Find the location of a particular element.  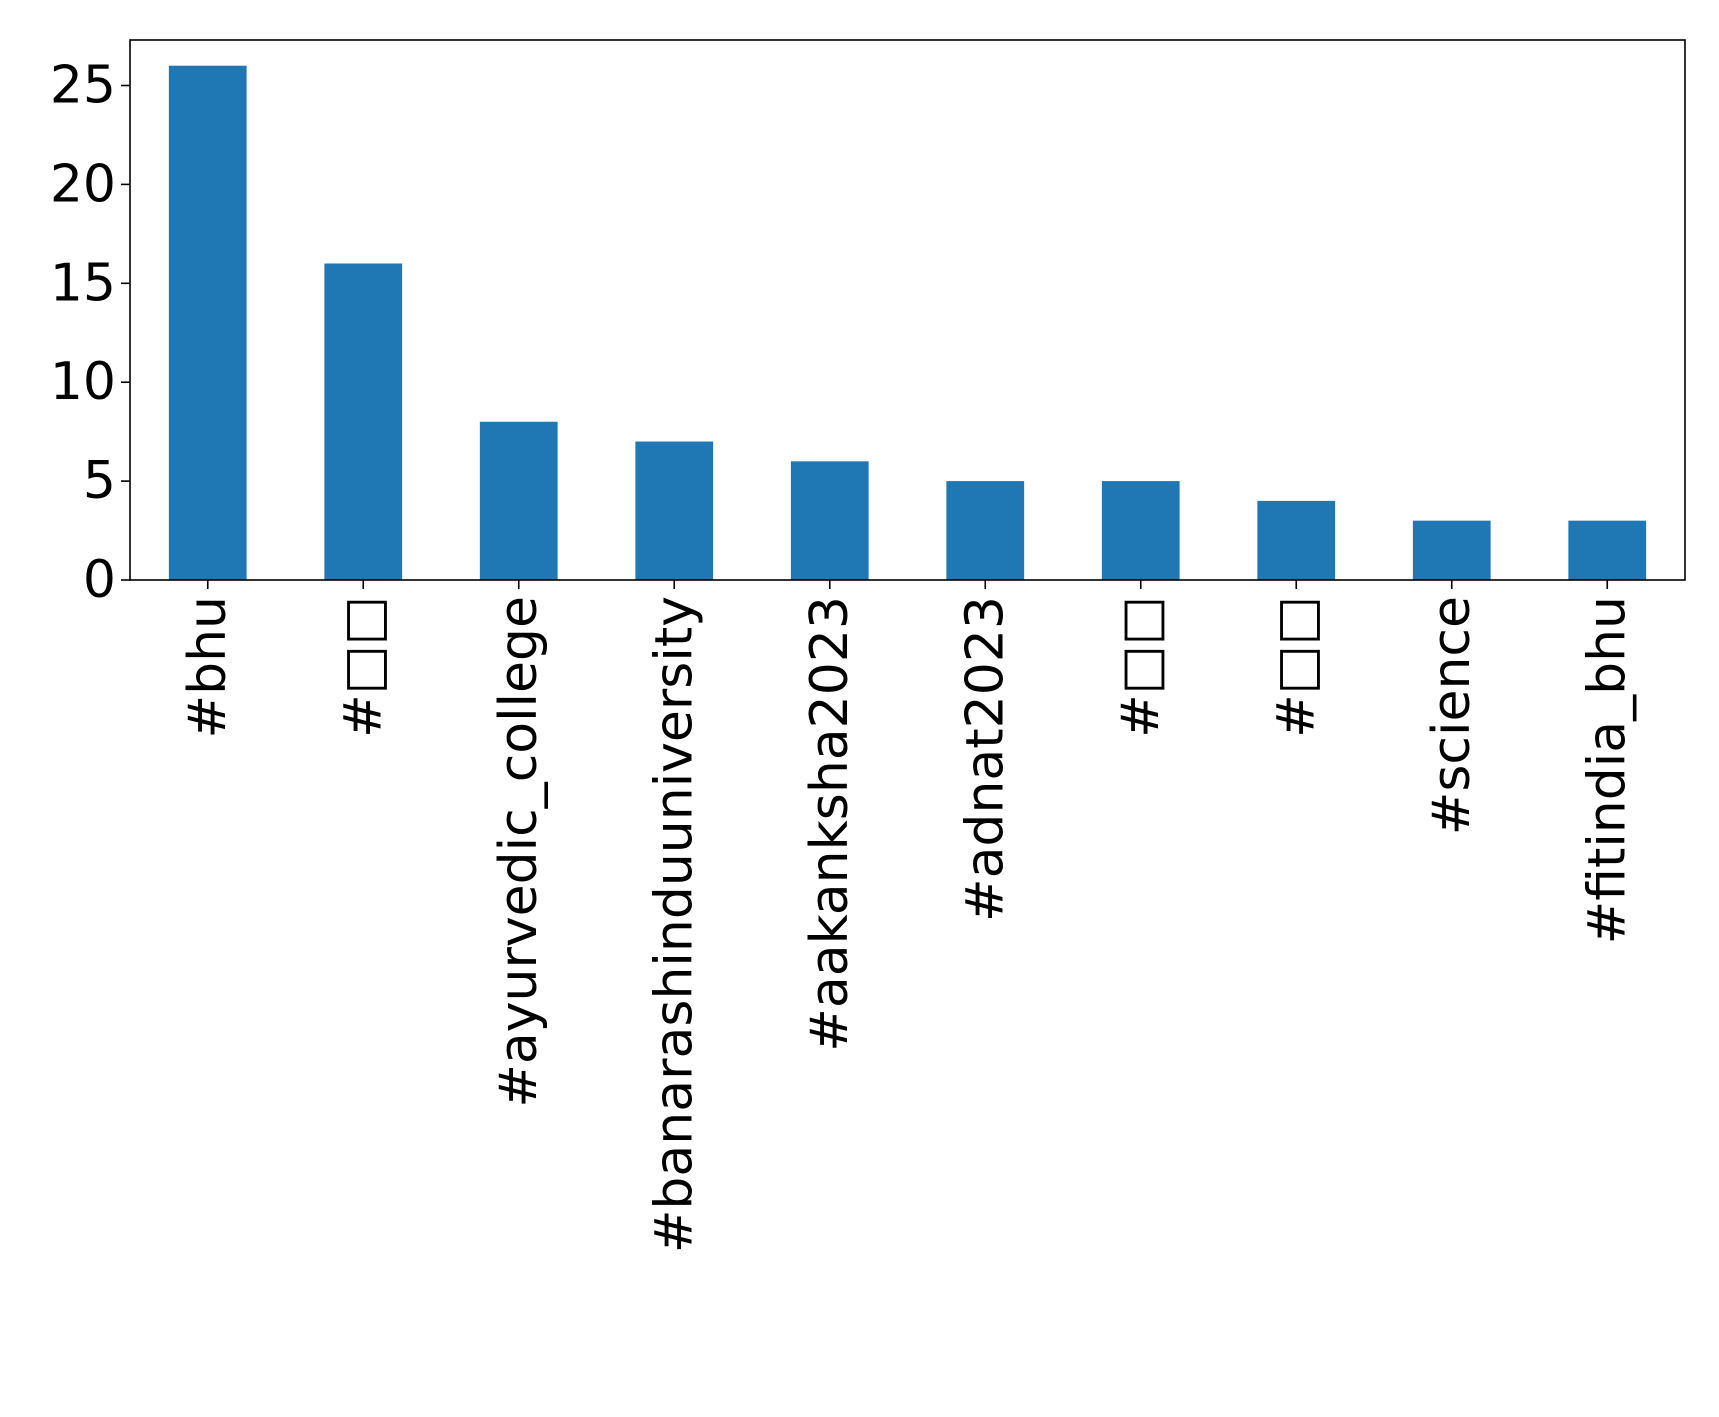

x-tick-label-4: #aakanksha2023 is located at coordinates (830, 824).